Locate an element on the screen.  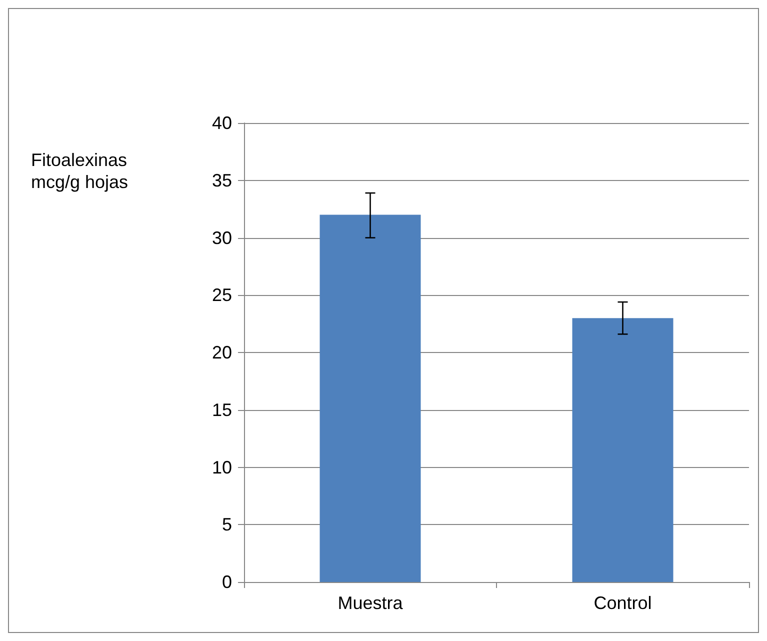
x-tick-label: Control is located at coordinates (623, 603).